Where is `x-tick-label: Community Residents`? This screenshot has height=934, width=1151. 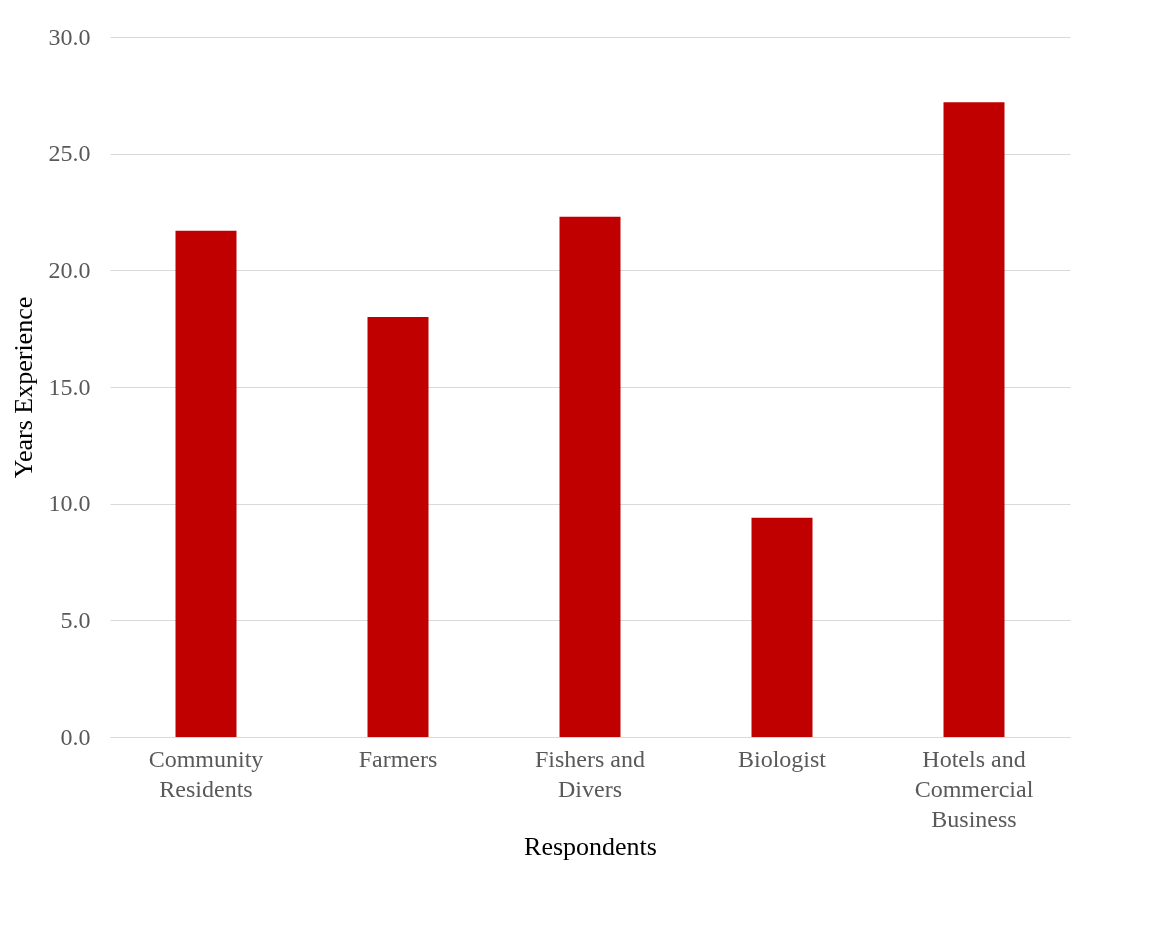 x-tick-label: Community Residents is located at coordinates (206, 773).